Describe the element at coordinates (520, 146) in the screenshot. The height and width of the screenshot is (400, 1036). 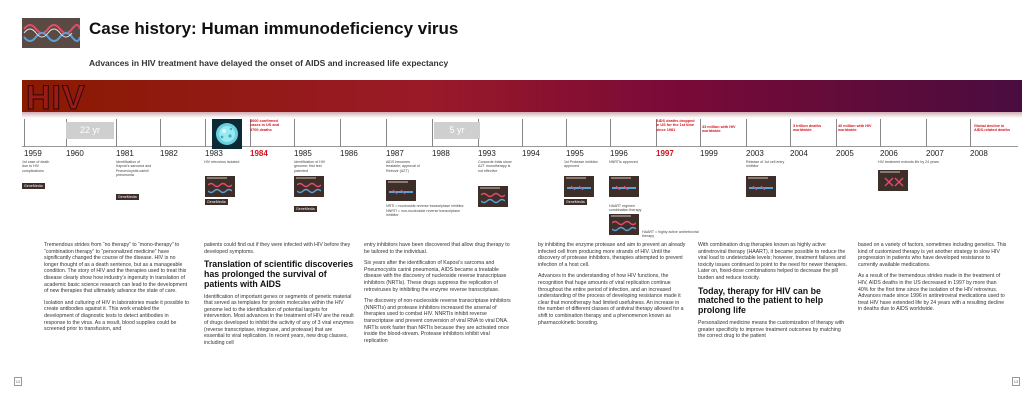
I see `timeline-axis` at that location.